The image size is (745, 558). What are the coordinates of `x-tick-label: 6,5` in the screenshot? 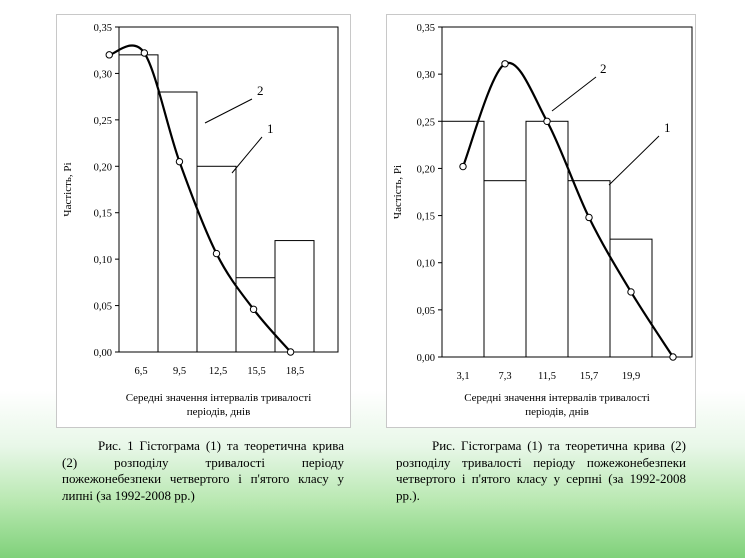 It's located at (140, 371).